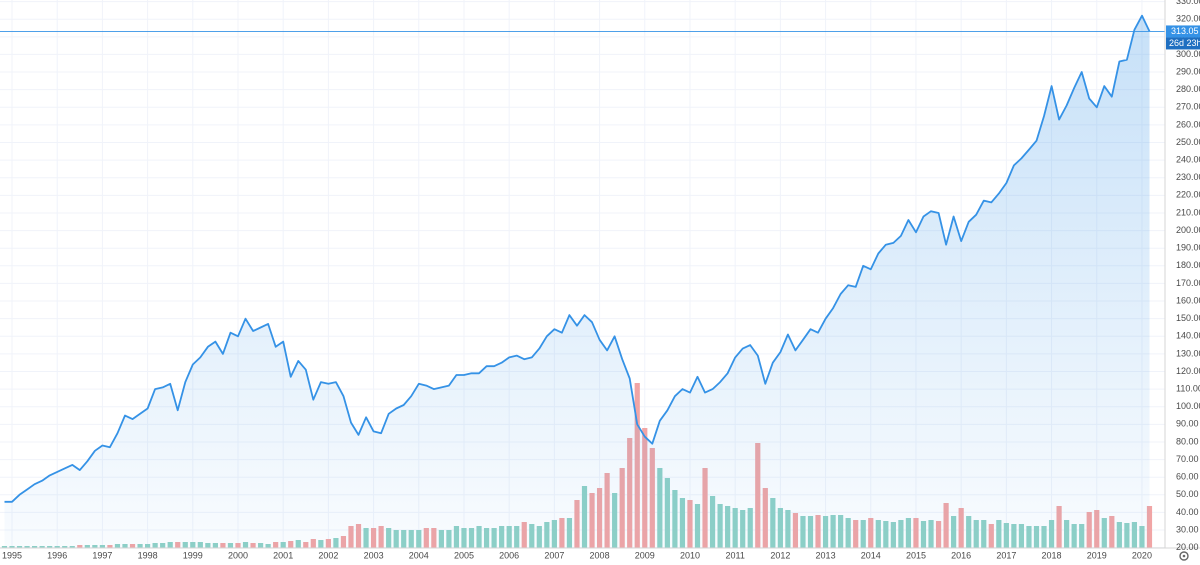 The width and height of the screenshot is (1200, 565). Describe the element at coordinates (1187, 459) in the screenshot. I see `y-tick-label: 70.00` at that location.